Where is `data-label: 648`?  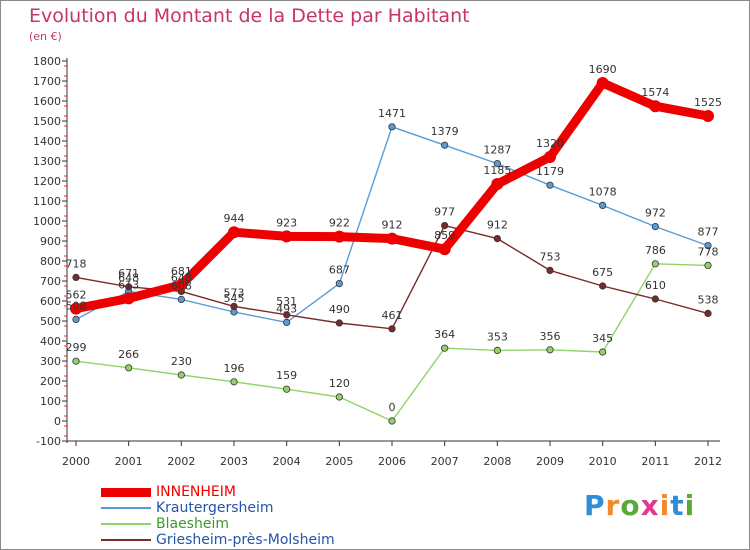 data-label: 648 is located at coordinates (181, 277).